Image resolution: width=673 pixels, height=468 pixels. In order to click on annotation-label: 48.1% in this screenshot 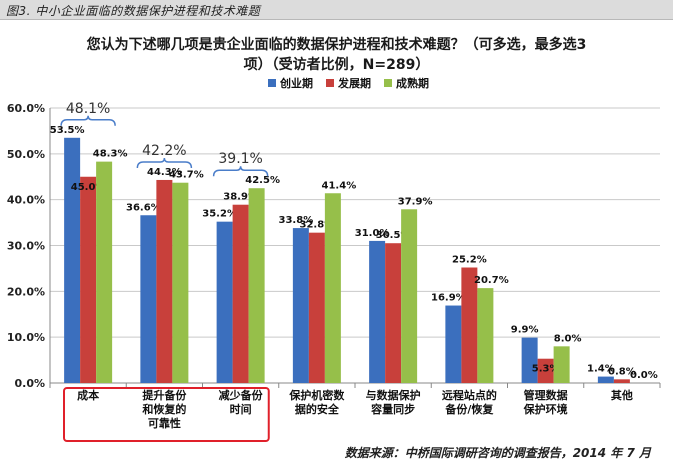, I will do `click(88, 109)`.